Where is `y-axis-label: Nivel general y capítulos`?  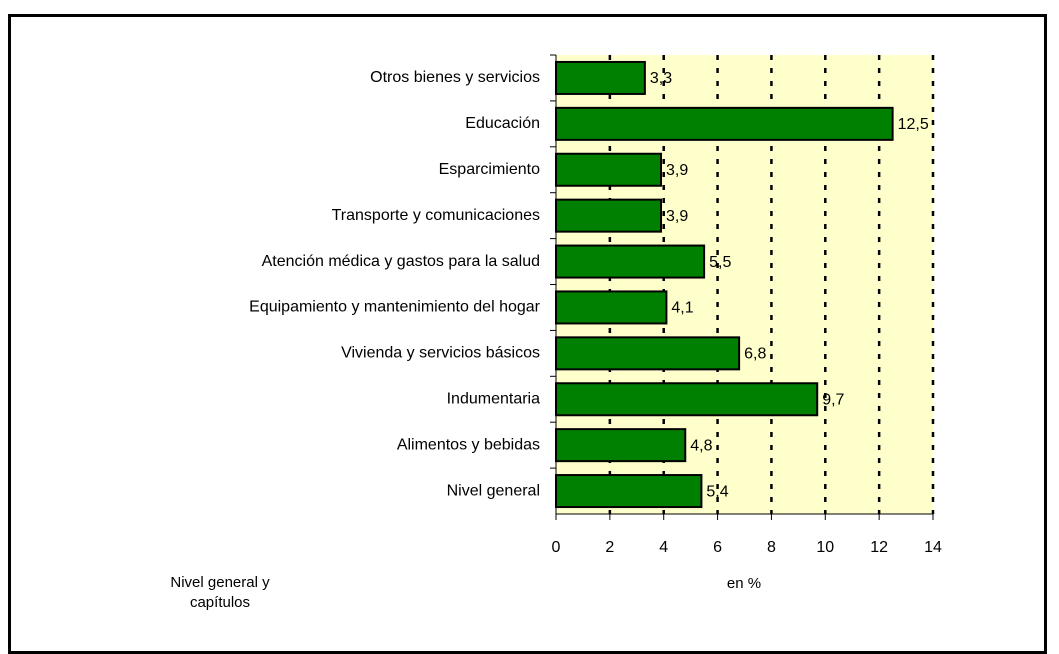 y-axis-label: Nivel general y capítulos is located at coordinates (220, 592).